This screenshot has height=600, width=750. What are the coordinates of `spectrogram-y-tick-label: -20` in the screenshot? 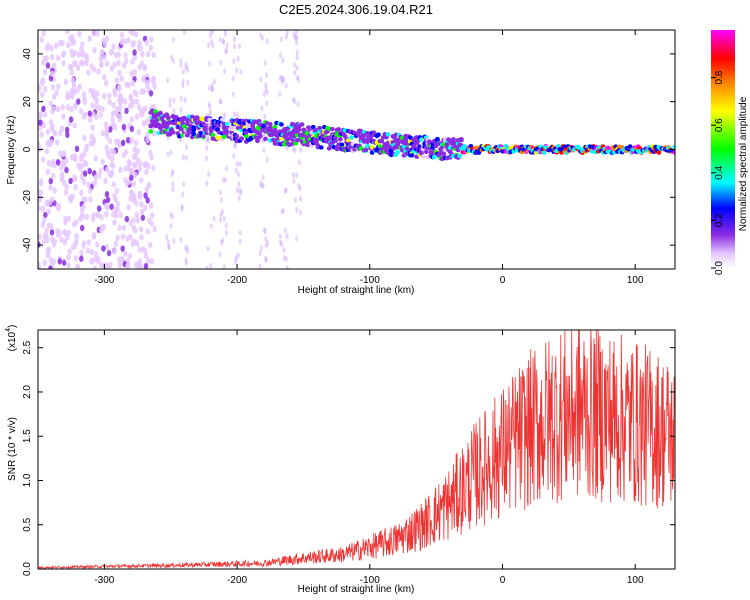 It's located at (27, 197).